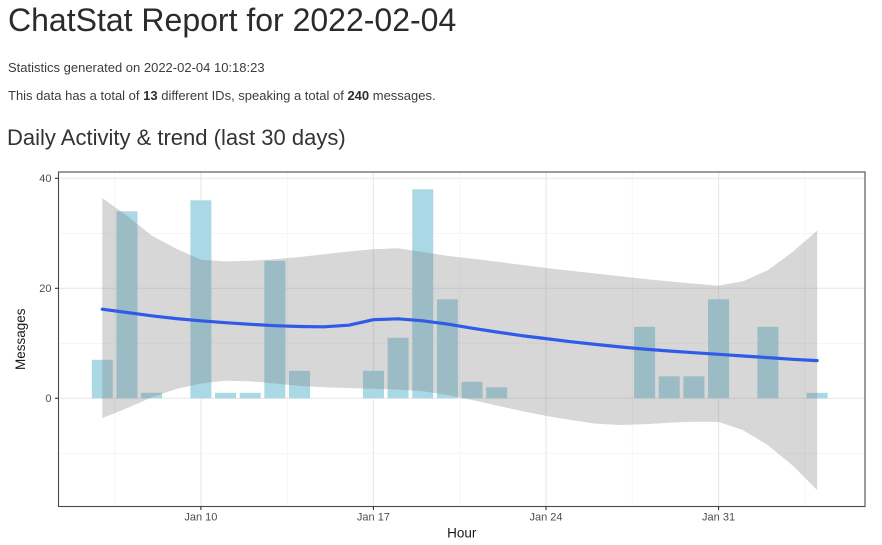 The width and height of the screenshot is (882, 545). I want to click on y-tick-label: 40, so click(45, 179).